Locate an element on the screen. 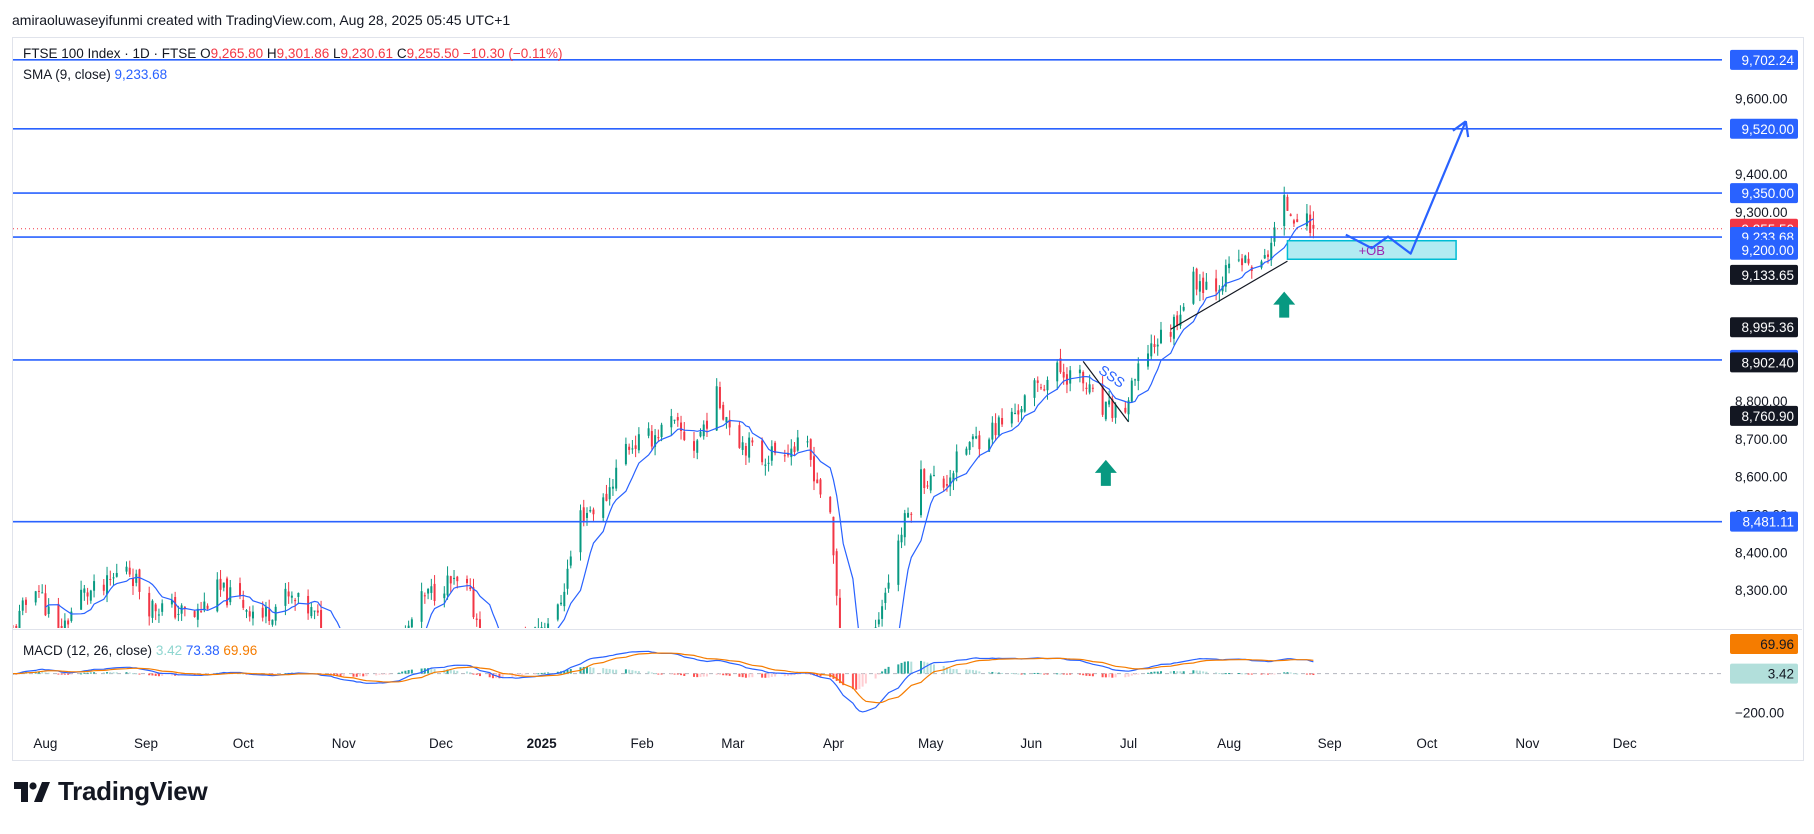 This screenshot has width=1814, height=834. price-tag-6-bg is located at coordinates (1764, 415).